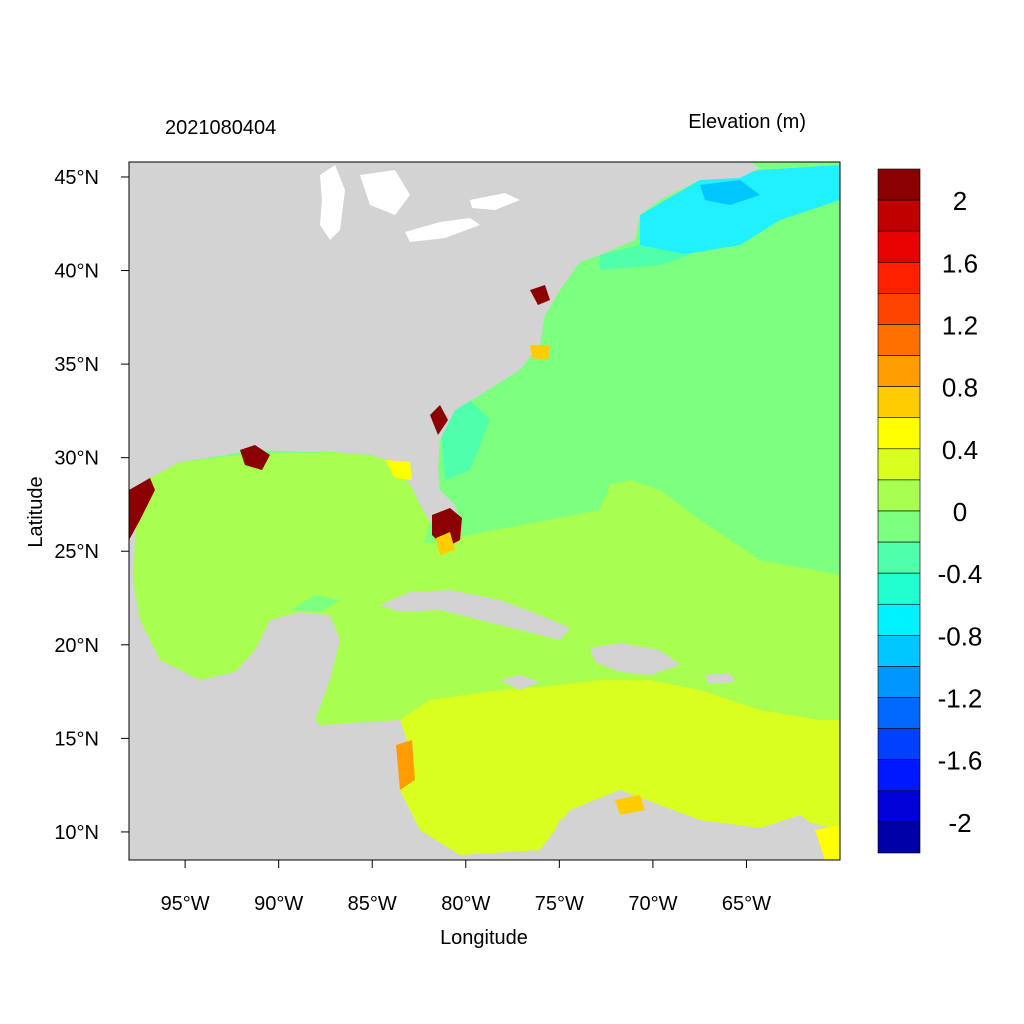  What do you see at coordinates (747, 122) in the screenshot?
I see `plot-title-variable: Elevation (m)` at bounding box center [747, 122].